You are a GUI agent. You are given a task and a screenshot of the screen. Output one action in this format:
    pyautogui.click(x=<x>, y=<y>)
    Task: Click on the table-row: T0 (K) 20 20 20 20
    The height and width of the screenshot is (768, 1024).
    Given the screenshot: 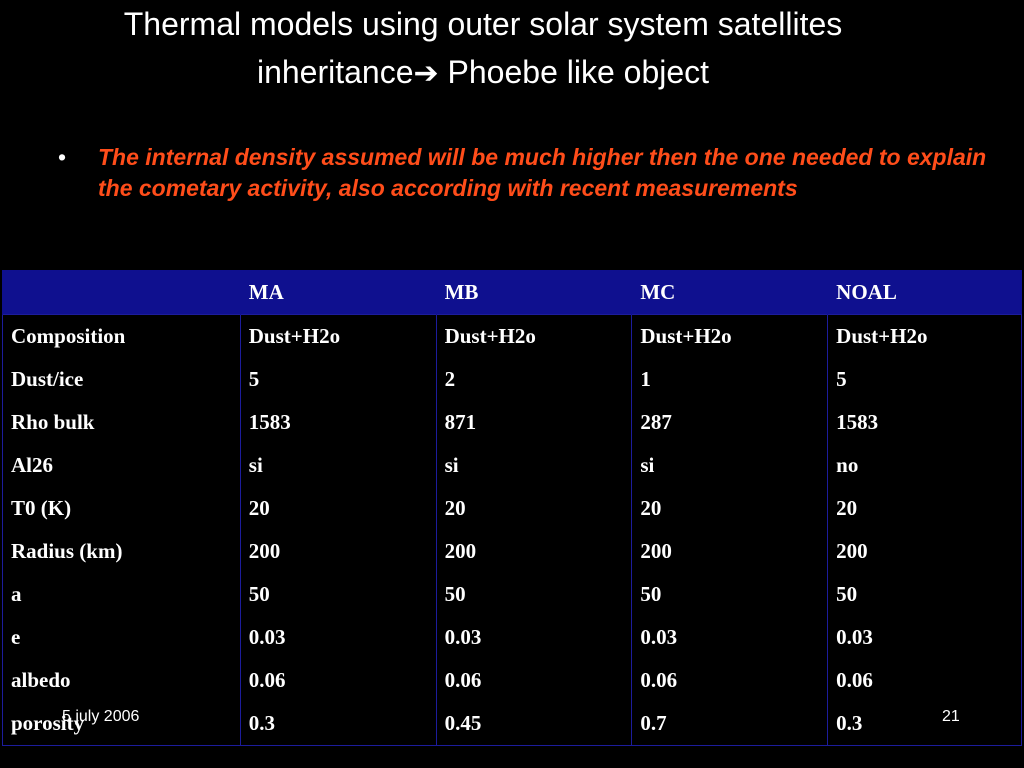 What is the action you would take?
    pyautogui.click(x=512, y=508)
    